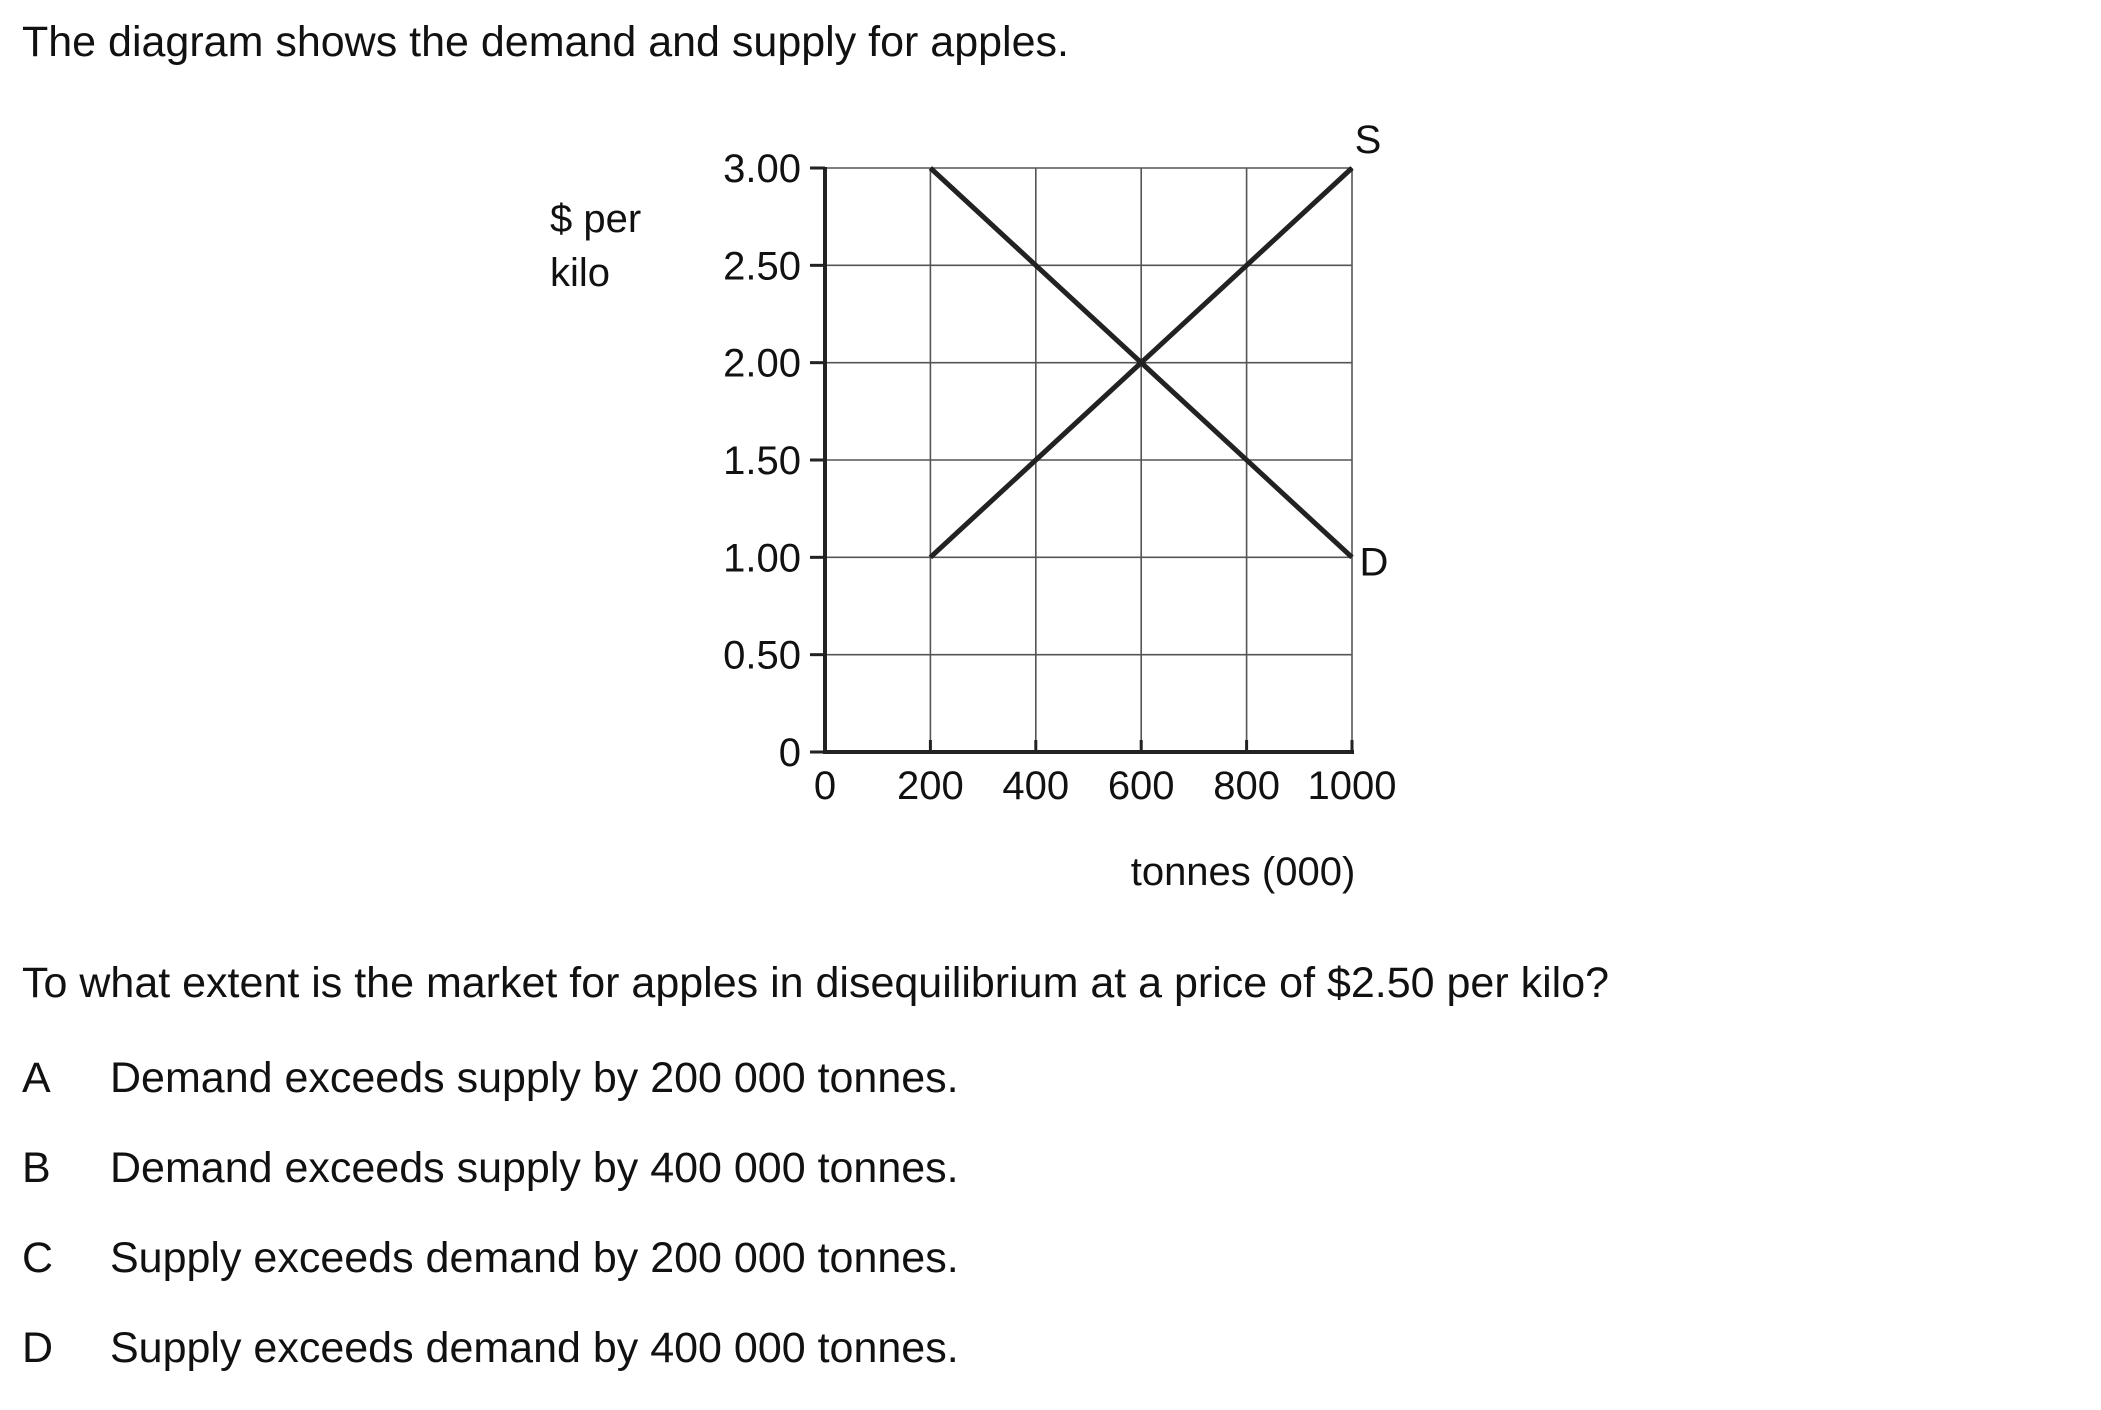 The image size is (2101, 1410). I want to click on y-axis-label: $ per kilo, so click(595, 246).